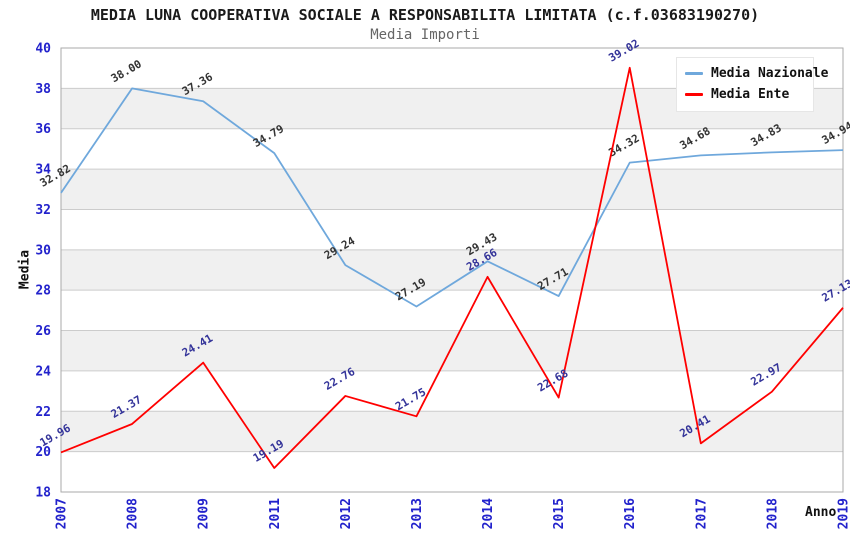 The height and width of the screenshot is (550, 850). Describe the element at coordinates (43, 493) in the screenshot. I see `y-tick-label: 18` at that location.